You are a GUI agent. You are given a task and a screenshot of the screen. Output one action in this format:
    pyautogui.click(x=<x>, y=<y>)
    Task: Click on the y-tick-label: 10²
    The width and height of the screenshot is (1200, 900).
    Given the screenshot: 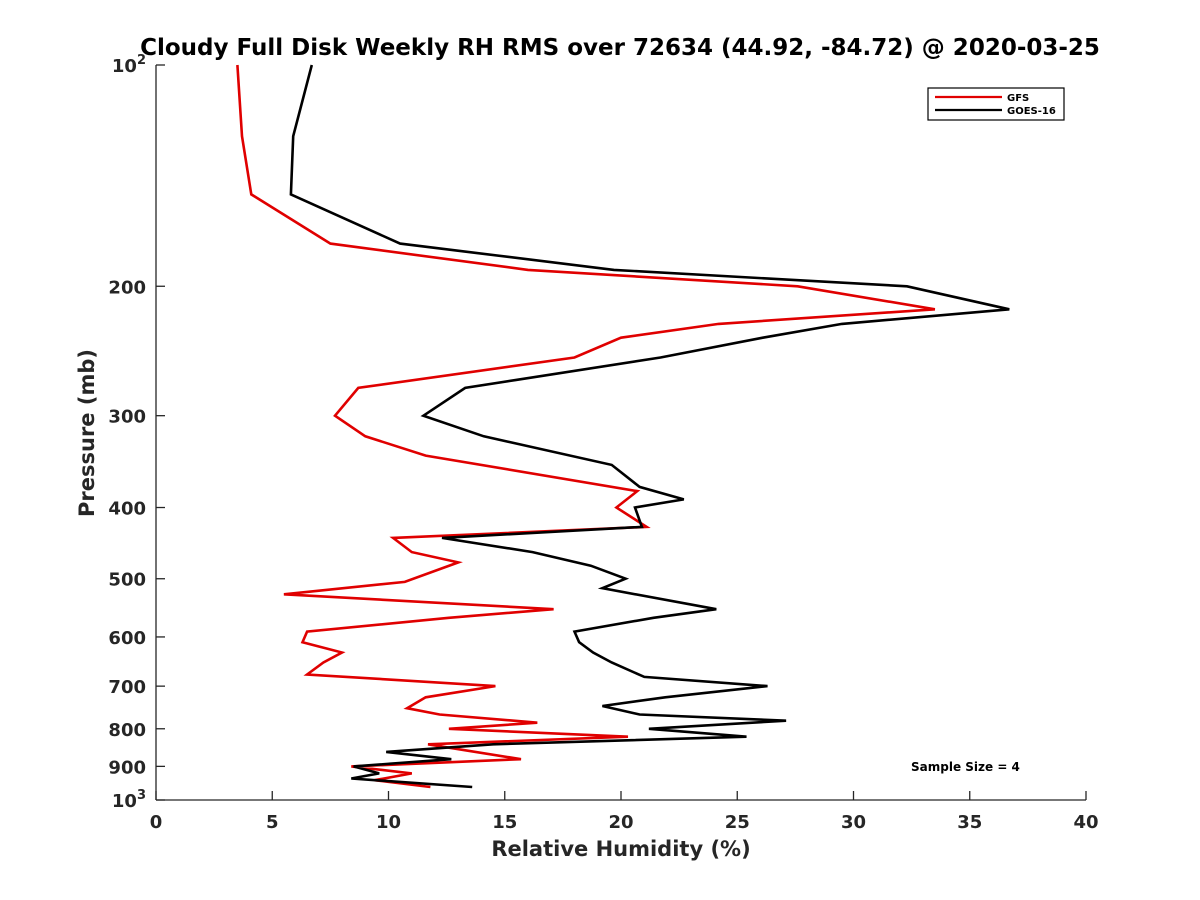 What is the action you would take?
    pyautogui.click(x=129, y=65)
    